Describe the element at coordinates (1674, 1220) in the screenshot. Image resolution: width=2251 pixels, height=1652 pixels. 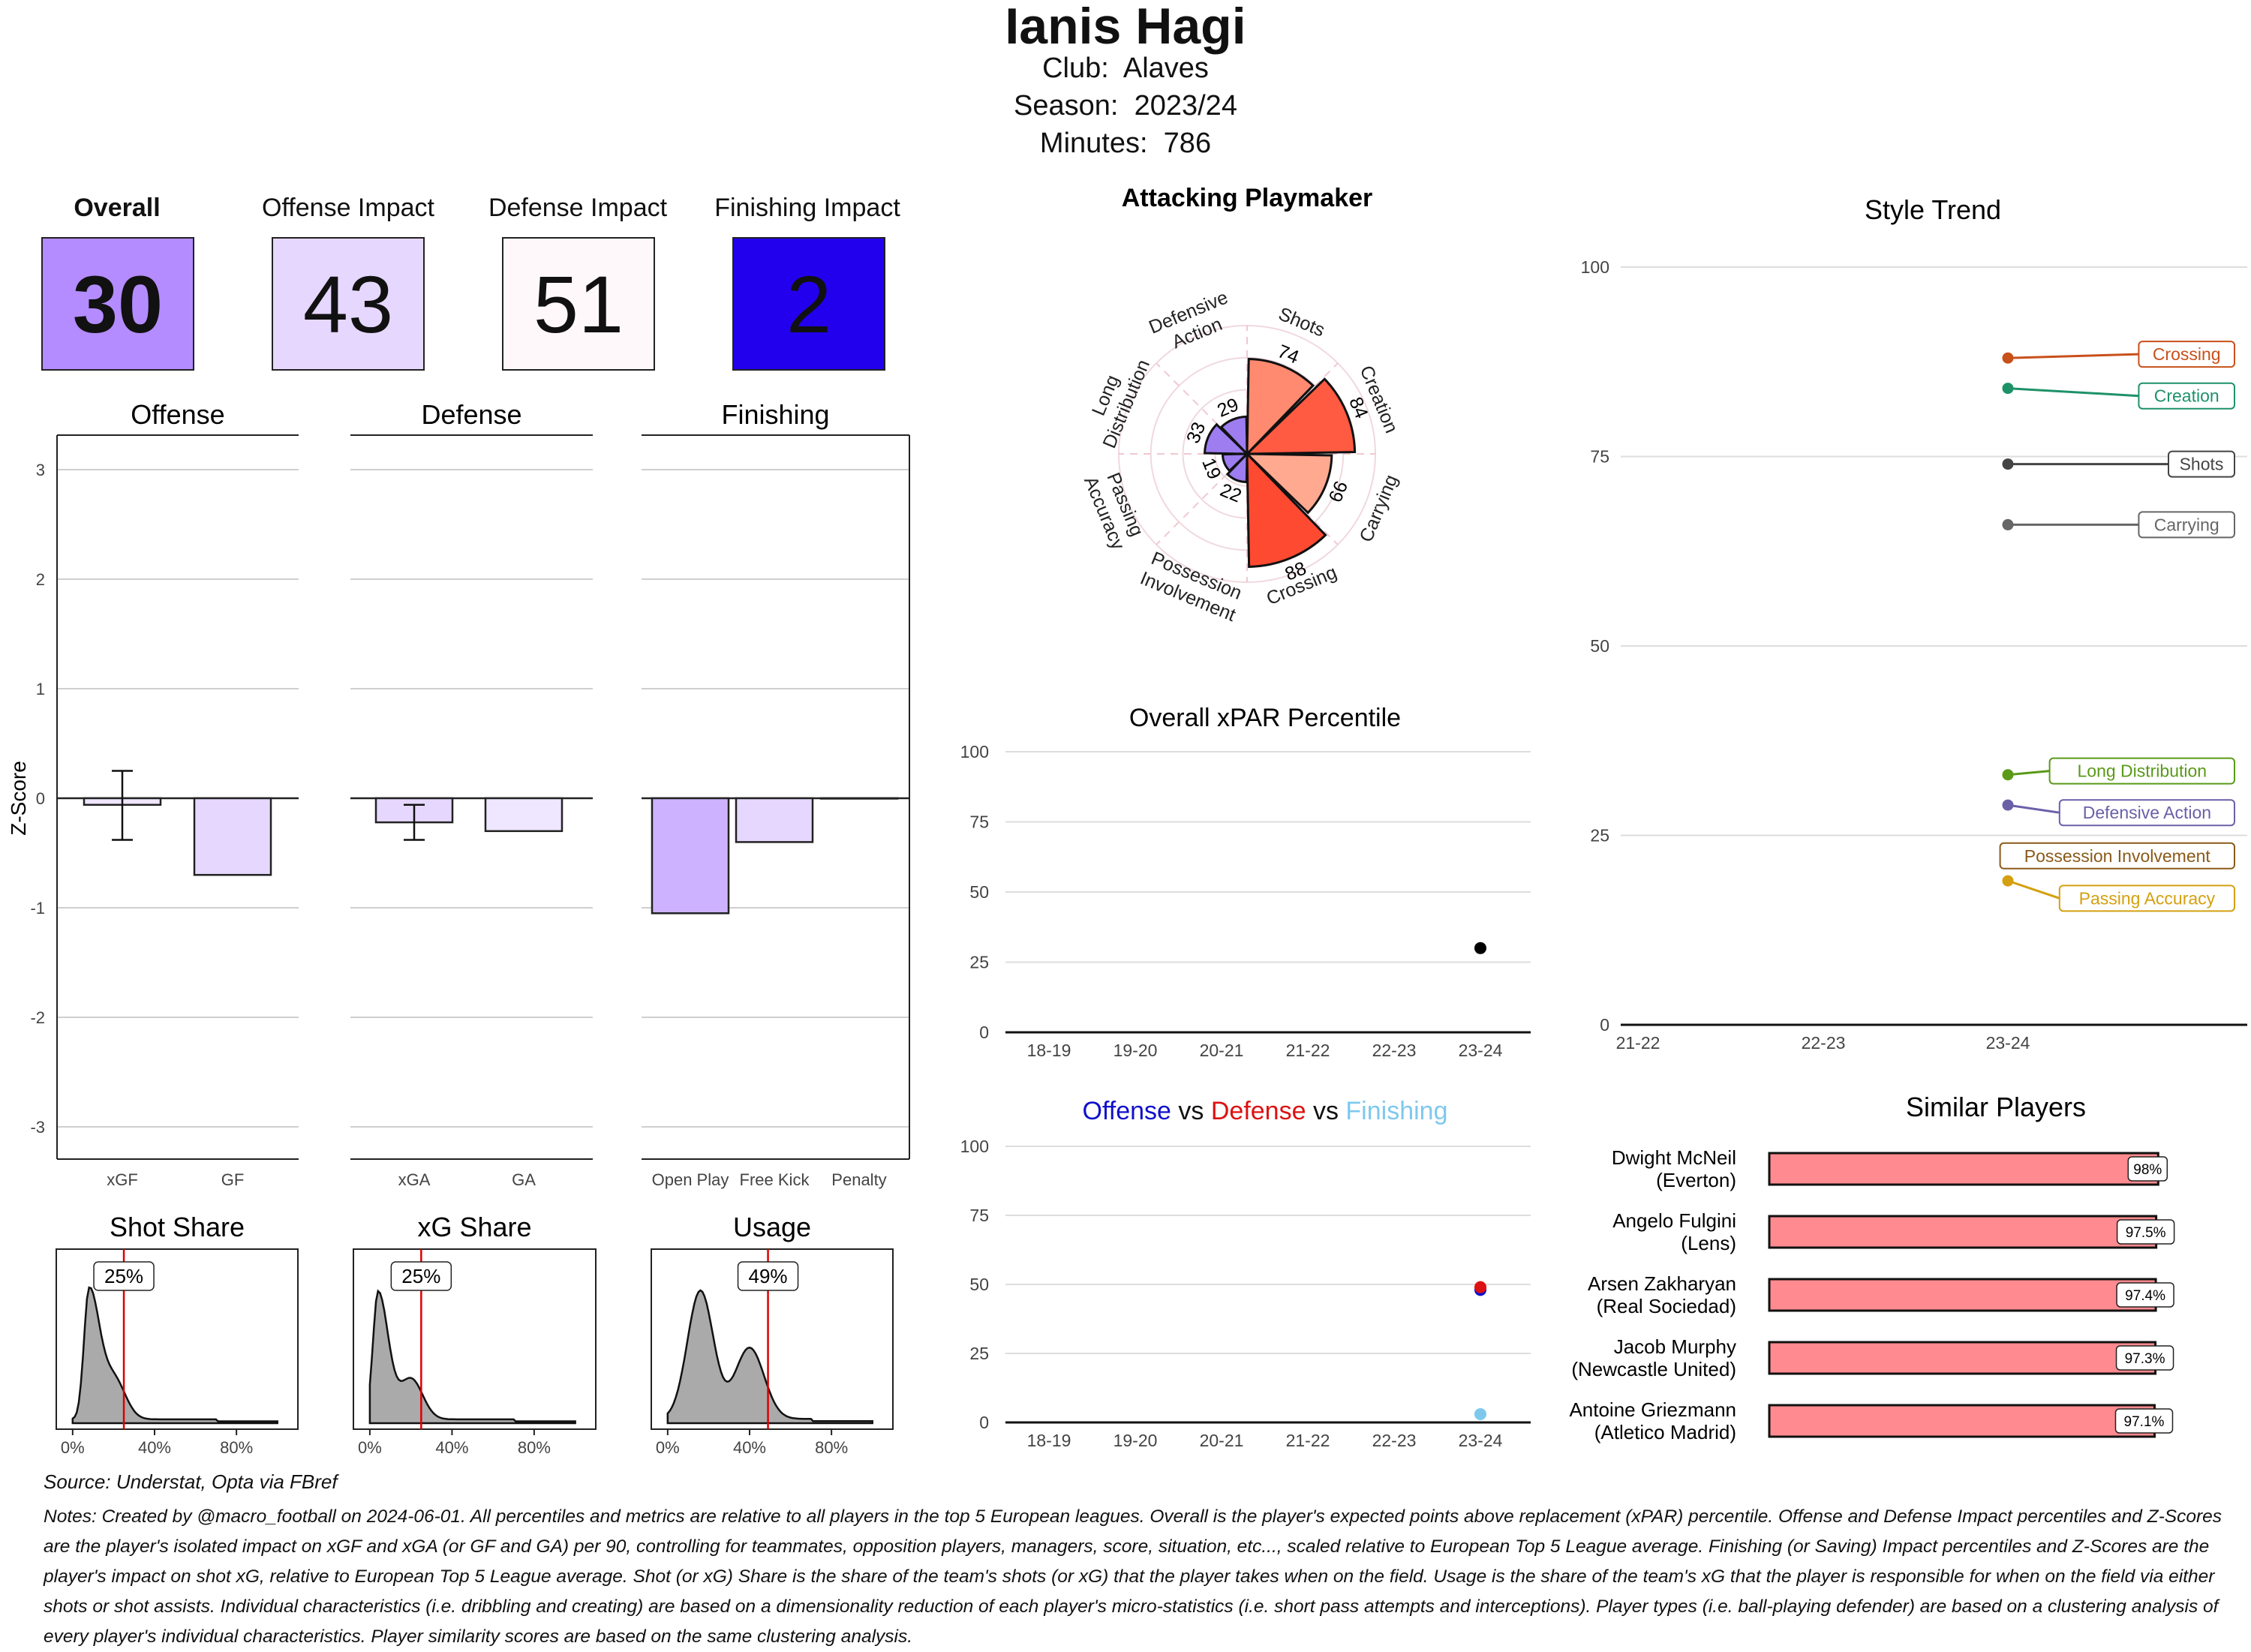
I see `similar-player-name: Angelo Fulgini` at that location.